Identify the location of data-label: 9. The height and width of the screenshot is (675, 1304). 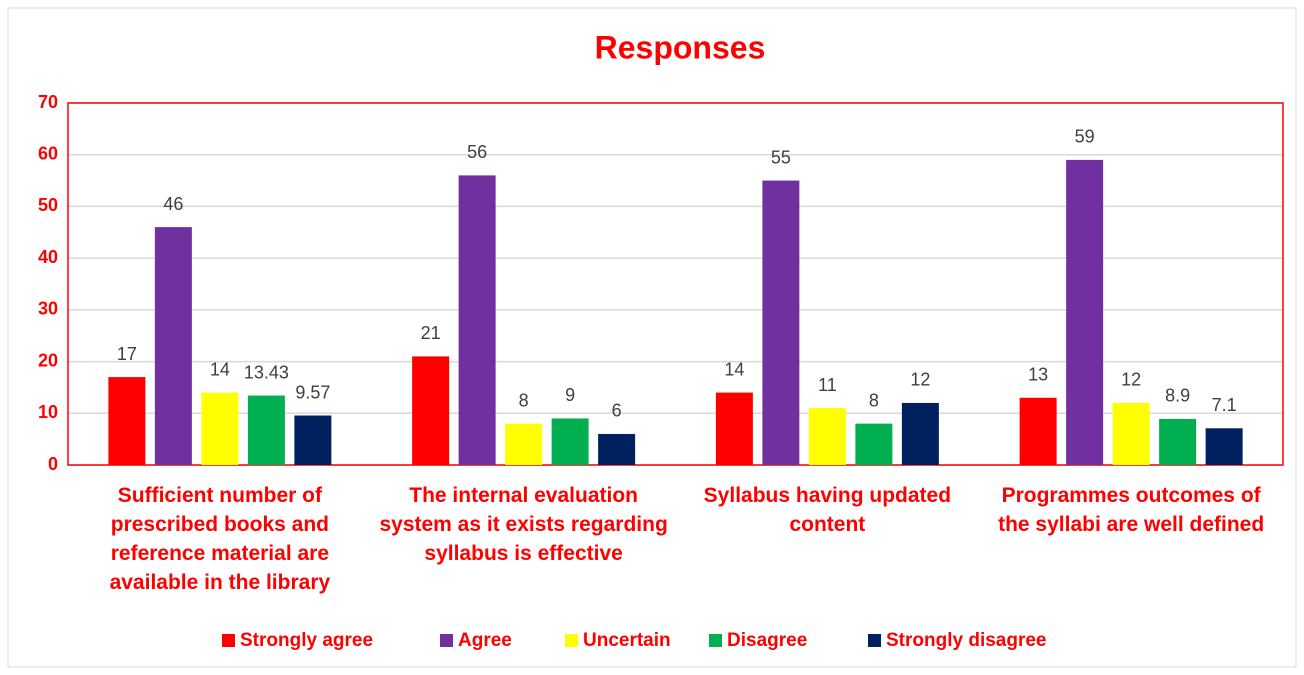
(570, 395).